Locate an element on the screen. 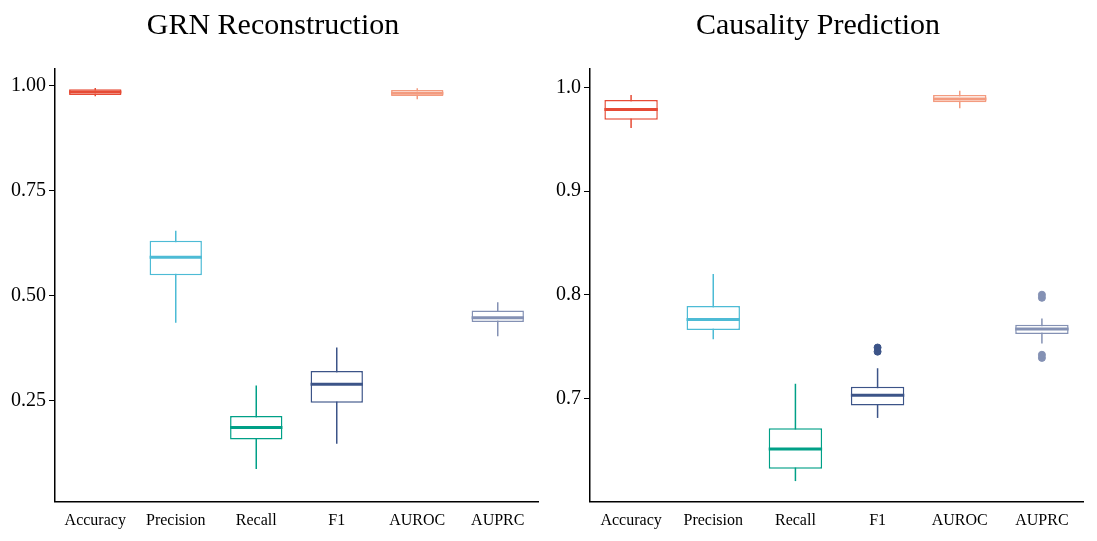 This screenshot has width=1097, height=541. y-tick-label: 0.50 is located at coordinates (28, 294).